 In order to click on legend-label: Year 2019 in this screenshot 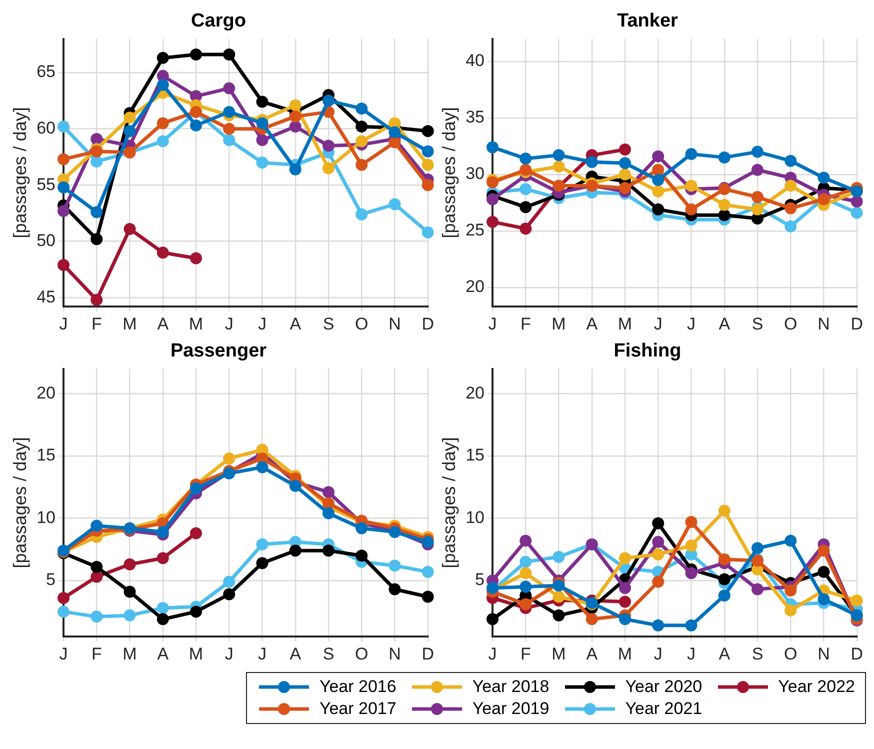, I will do `click(511, 709)`.